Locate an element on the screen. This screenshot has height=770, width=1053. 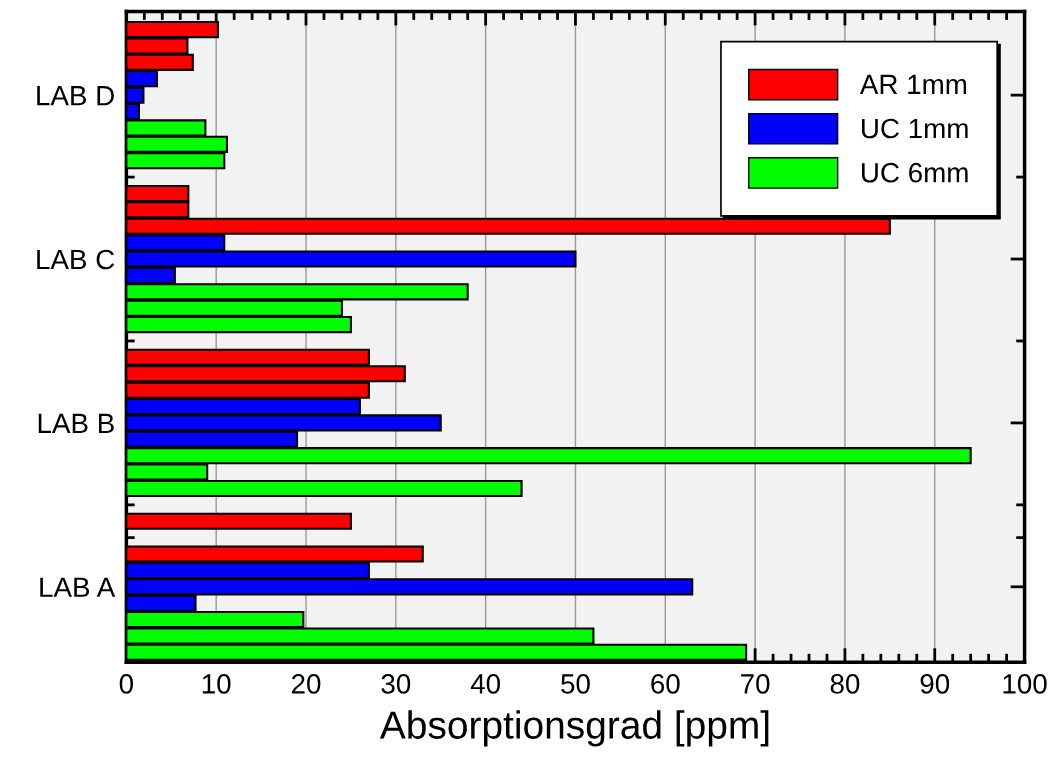
y-tick-label: LAB B is located at coordinates (76, 423).